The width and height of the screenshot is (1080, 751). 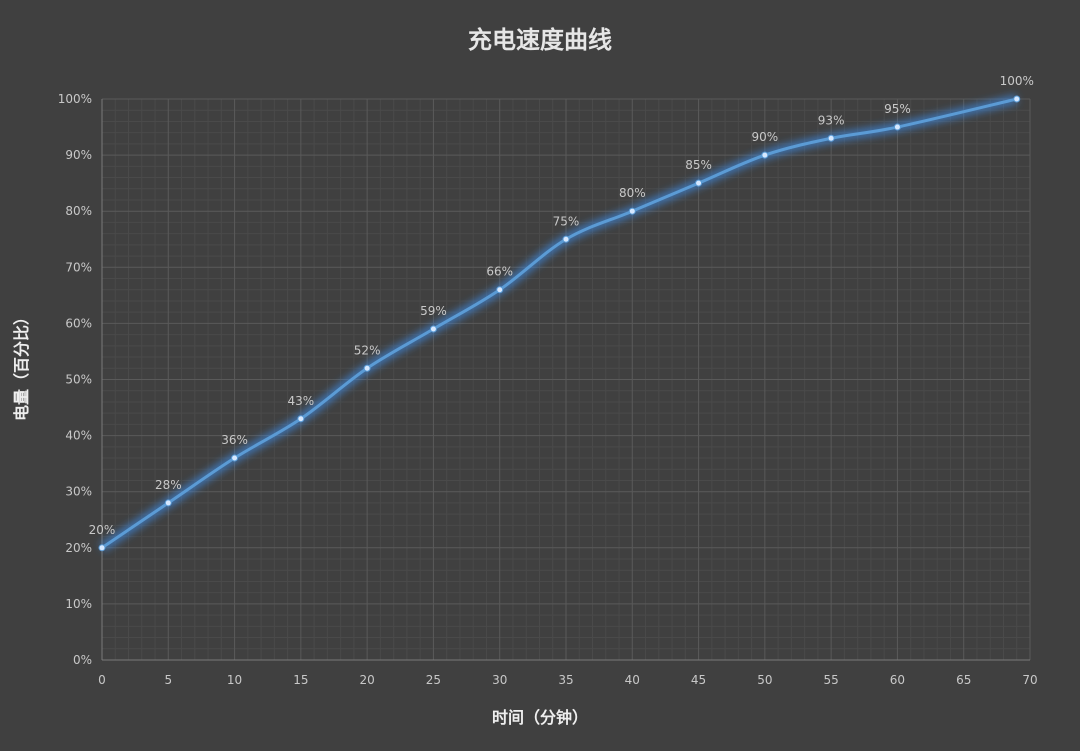 What do you see at coordinates (168, 680) in the screenshot?
I see `x-tick-label: 5` at bounding box center [168, 680].